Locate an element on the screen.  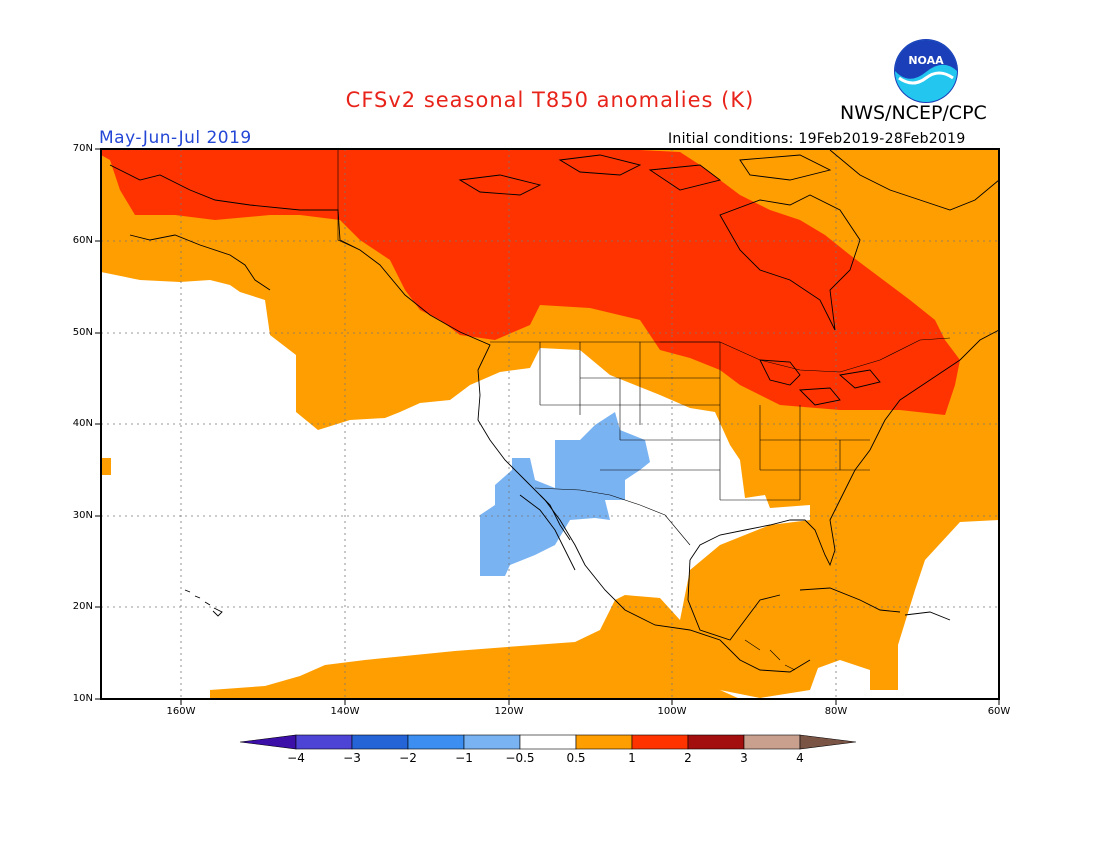
colorbar-label: 4 is located at coordinates (800, 758).